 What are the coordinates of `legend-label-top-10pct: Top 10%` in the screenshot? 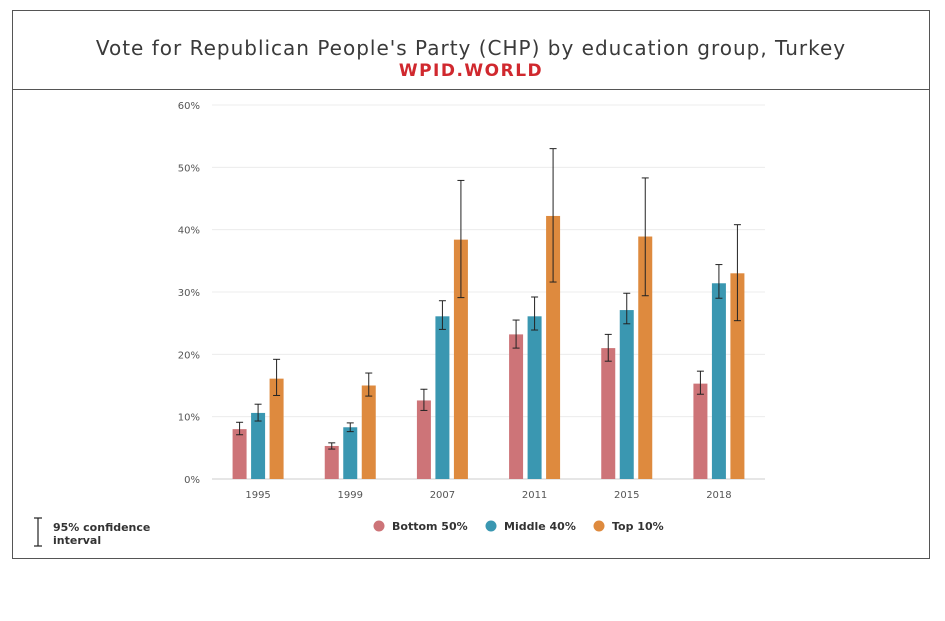 It's located at (638, 526).